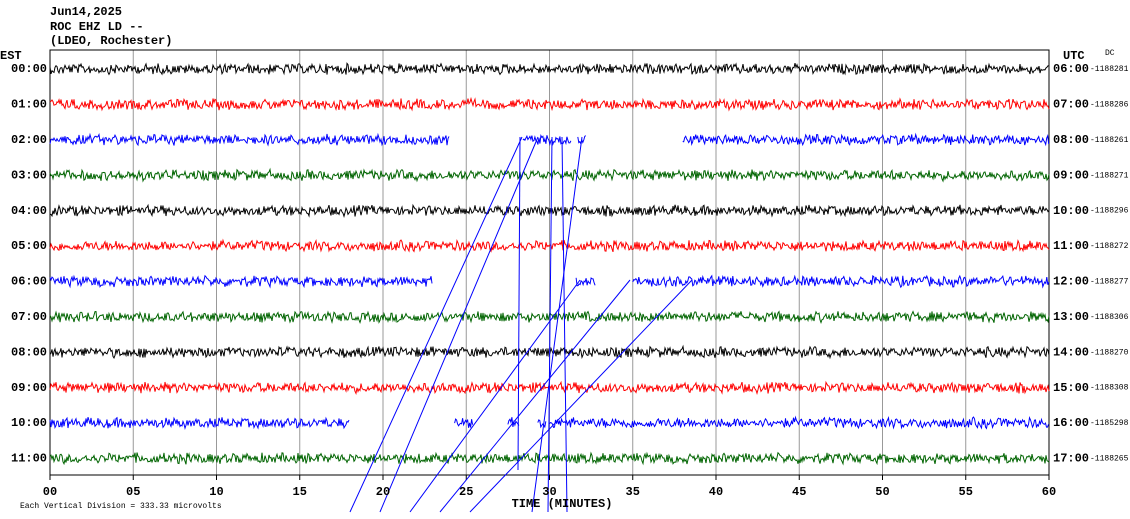 The width and height of the screenshot is (1130, 519). What do you see at coordinates (633, 492) in the screenshot?
I see `x-tick-label: 35` at bounding box center [633, 492].